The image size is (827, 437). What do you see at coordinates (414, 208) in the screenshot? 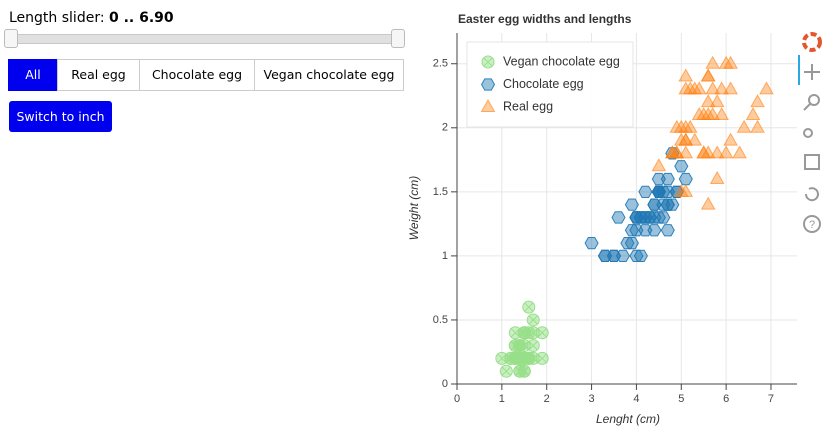
I see `y-axis-label: Weight (cm)` at bounding box center [414, 208].